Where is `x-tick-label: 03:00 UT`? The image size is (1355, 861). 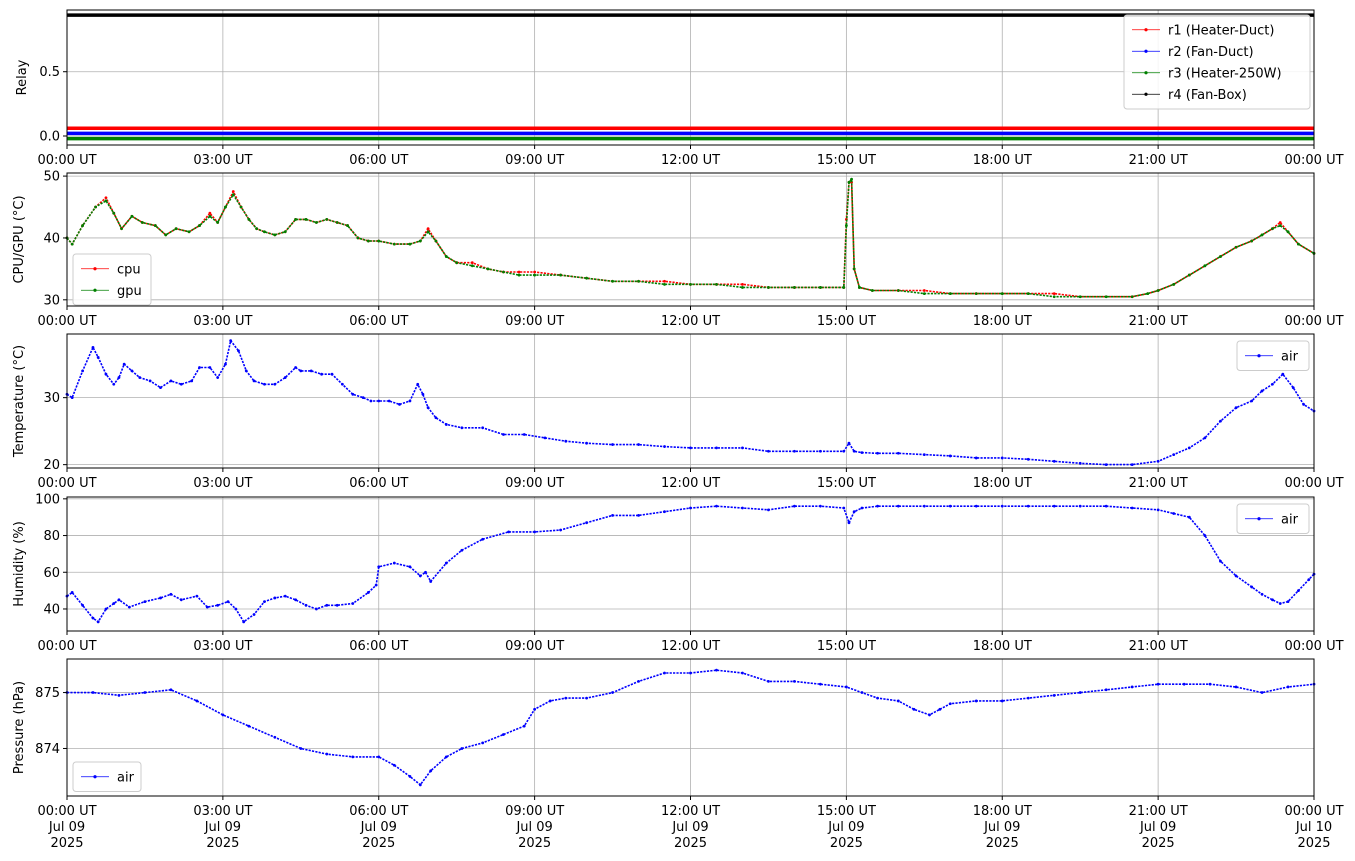
x-tick-label: 03:00 UT is located at coordinates (222, 646).